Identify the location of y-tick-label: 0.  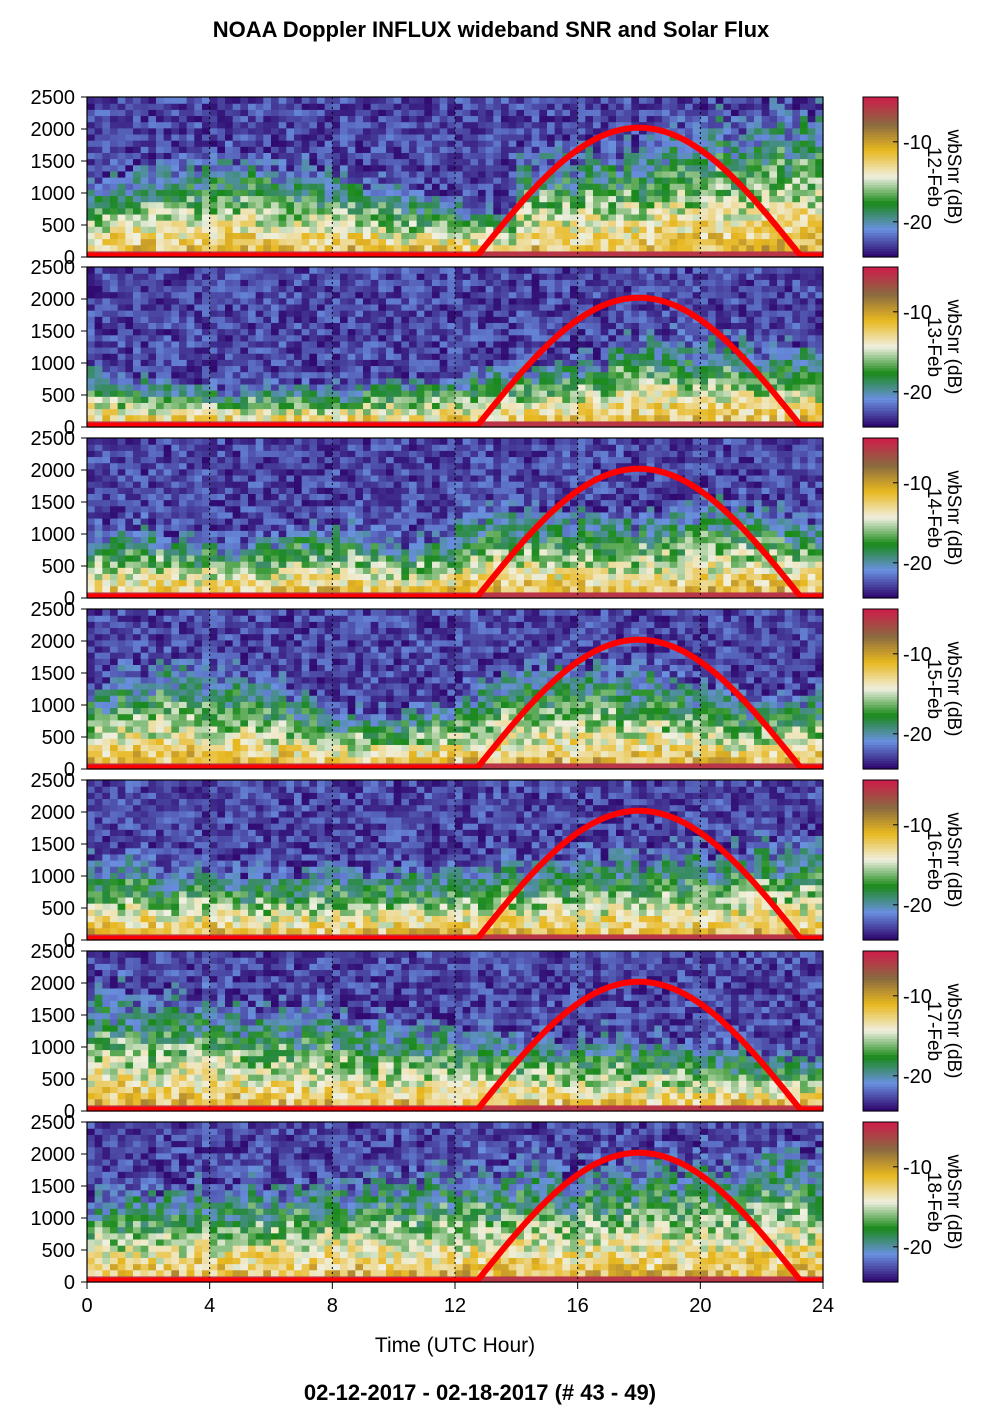
(69, 1283).